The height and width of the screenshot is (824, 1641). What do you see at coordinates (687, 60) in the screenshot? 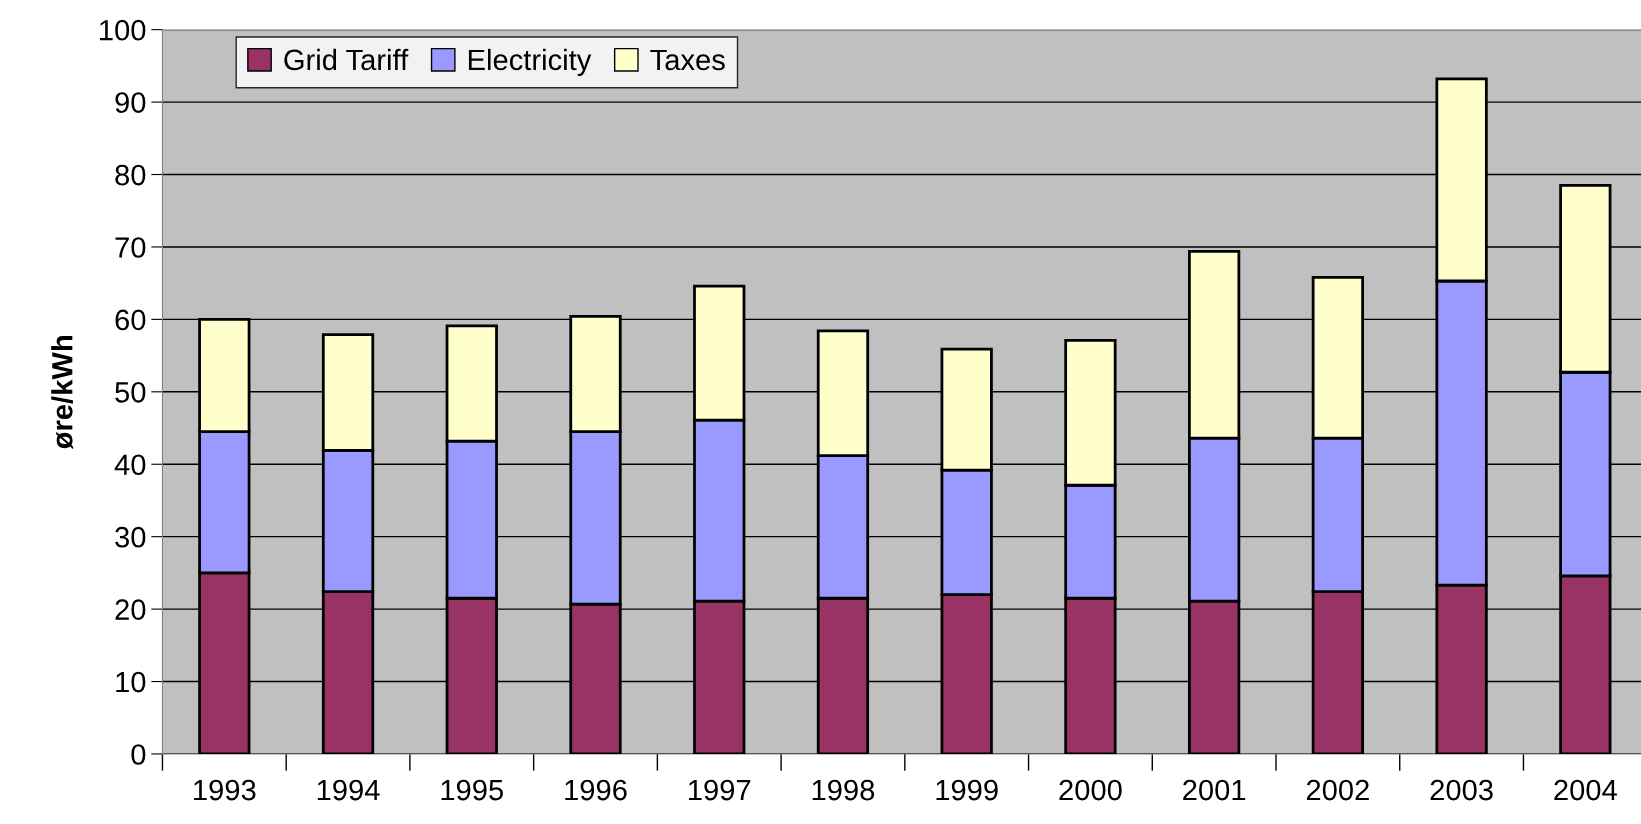
I see `legend-label: Taxes` at bounding box center [687, 60].